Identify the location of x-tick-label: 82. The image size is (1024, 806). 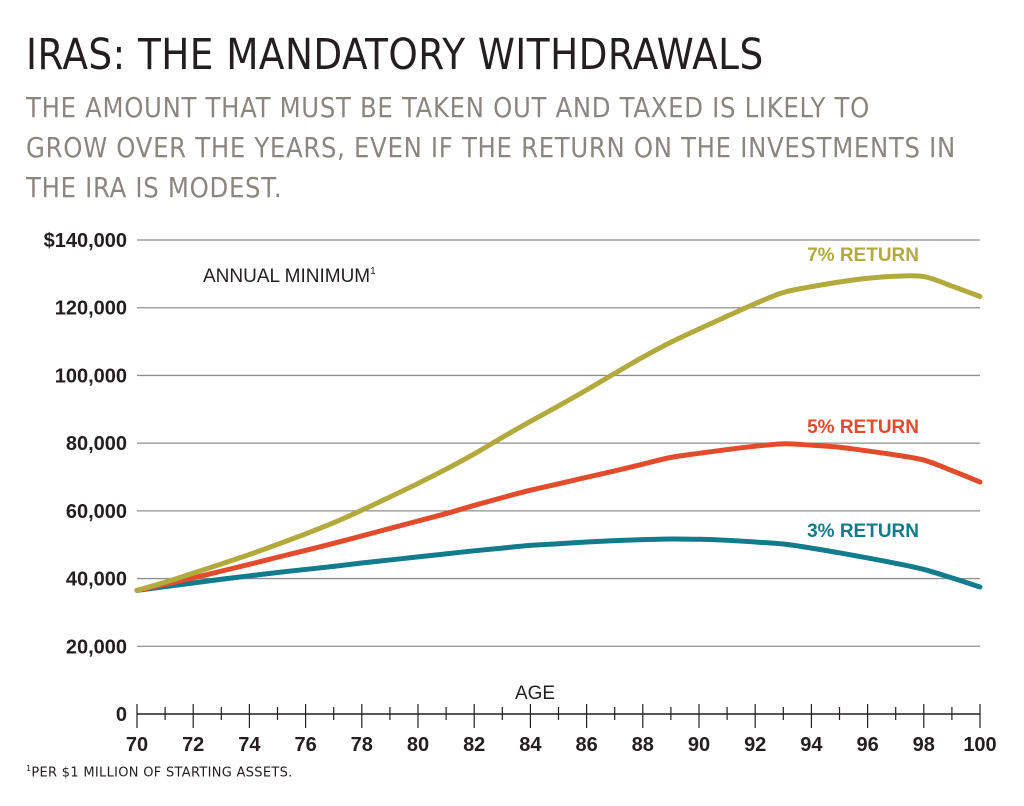
(474, 745).